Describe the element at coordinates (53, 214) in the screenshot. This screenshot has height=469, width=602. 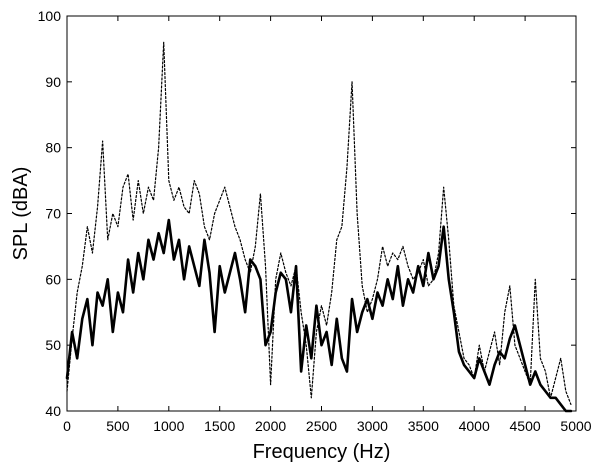
I see `y-tick-label: 70` at that location.